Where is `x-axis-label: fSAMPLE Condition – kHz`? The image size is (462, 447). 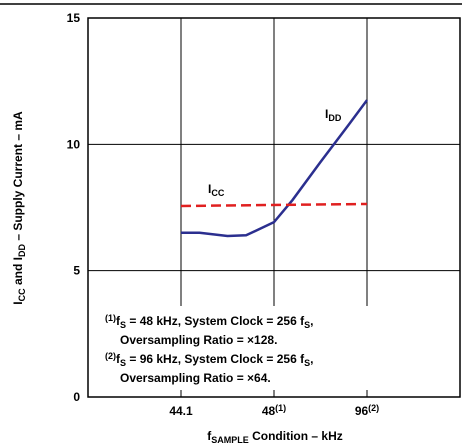
x-axis-label: fSAMPLE Condition – kHz is located at coordinates (275, 437).